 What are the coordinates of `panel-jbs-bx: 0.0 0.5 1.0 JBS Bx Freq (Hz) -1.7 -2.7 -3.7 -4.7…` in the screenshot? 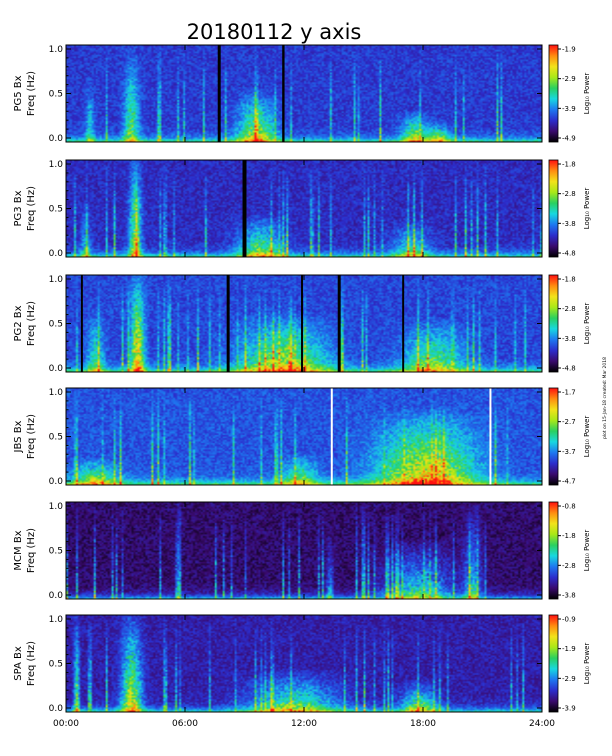 It's located at (302, 437).